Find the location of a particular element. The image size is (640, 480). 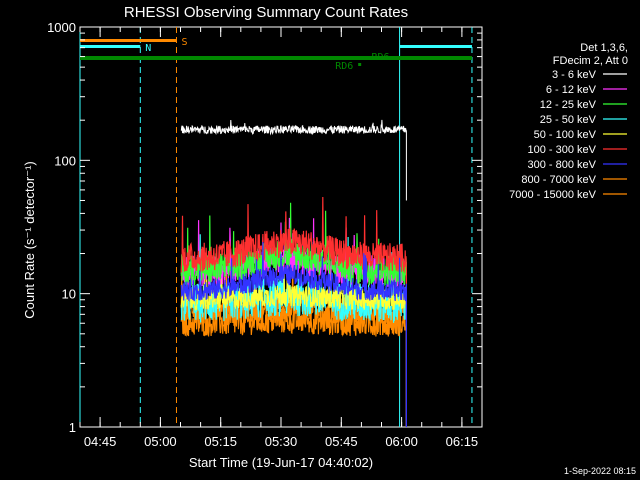

footer-timestamp: 1-Sep-2022 08:15 is located at coordinates (600, 471).